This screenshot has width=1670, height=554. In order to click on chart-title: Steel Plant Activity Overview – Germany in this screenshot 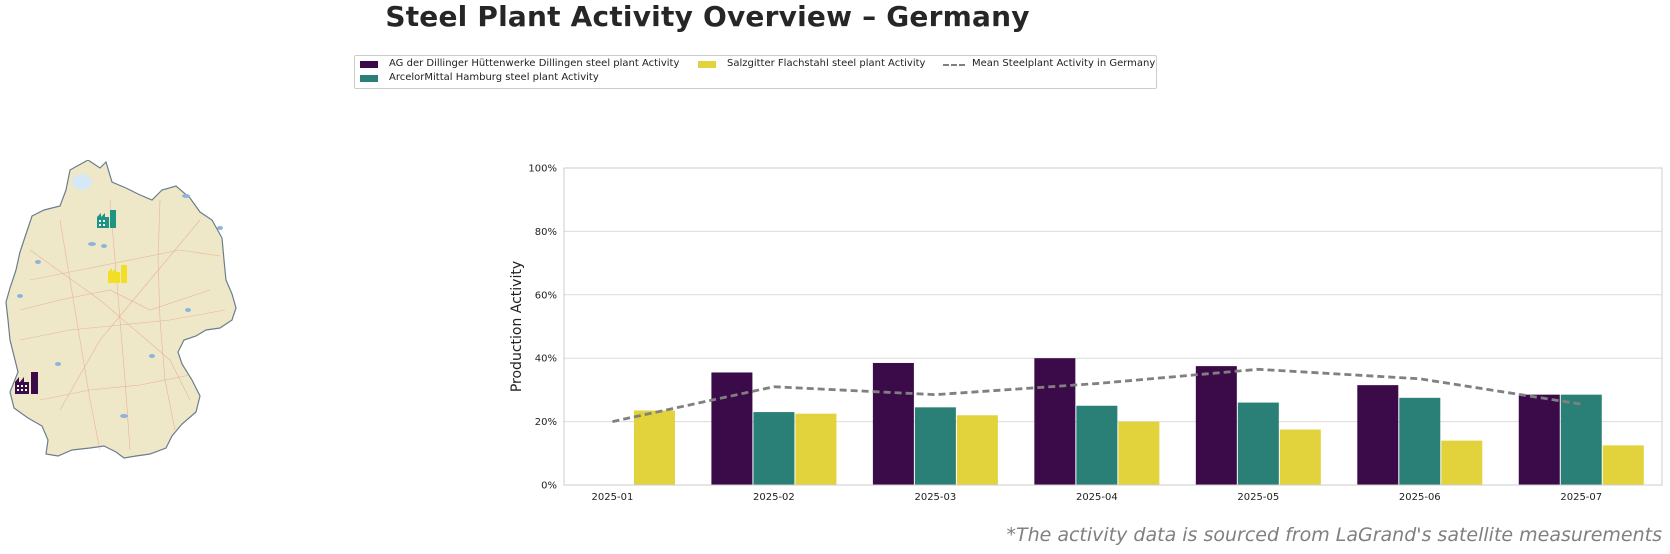, I will do `click(707, 16)`.